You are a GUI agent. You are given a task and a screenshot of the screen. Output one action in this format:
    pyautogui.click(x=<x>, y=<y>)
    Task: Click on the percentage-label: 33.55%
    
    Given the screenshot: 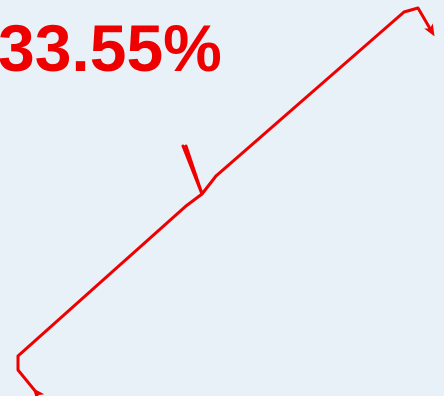 What is the action you would take?
    pyautogui.click(x=111, y=48)
    